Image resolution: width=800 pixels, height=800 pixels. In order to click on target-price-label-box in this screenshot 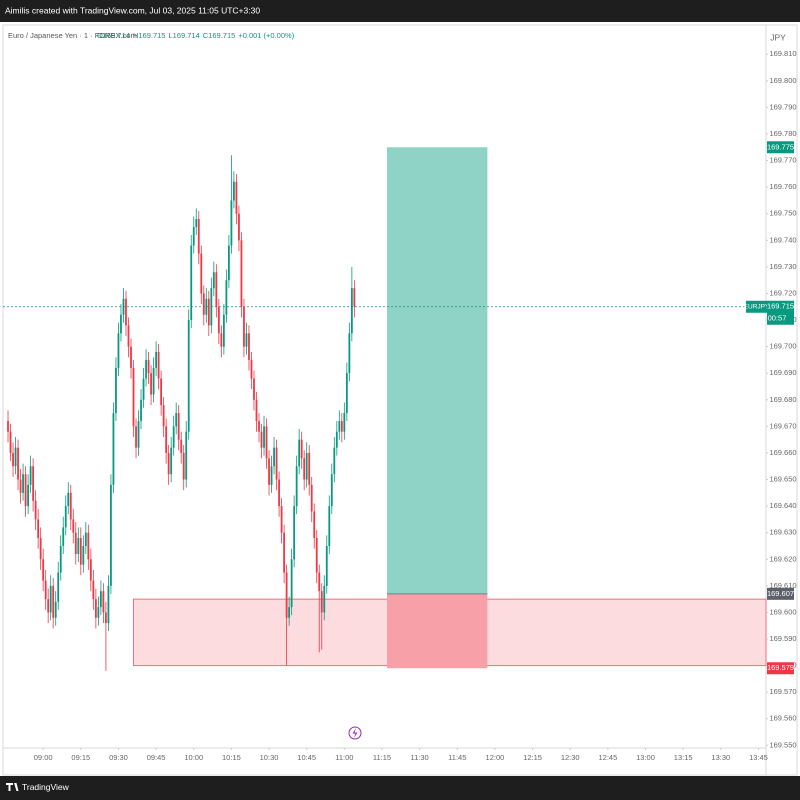, I will do `click(780, 147)`.